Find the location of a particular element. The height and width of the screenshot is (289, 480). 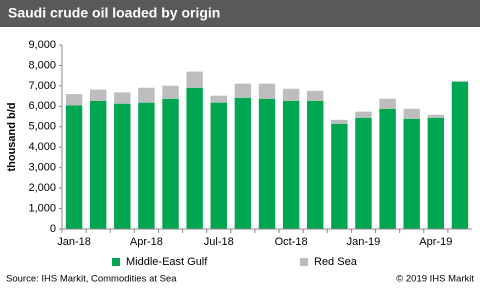

x-tick-label: Jan-18 is located at coordinates (74, 242).